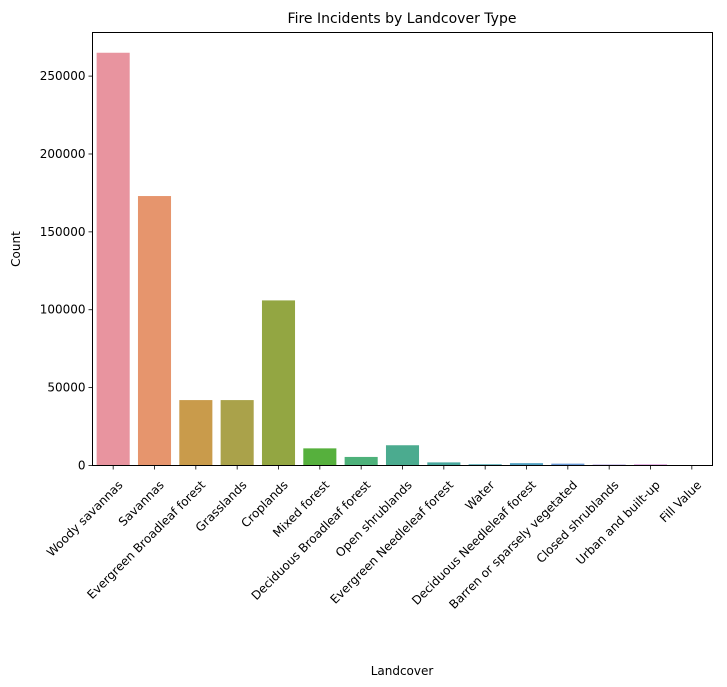 Image resolution: width=727 pixels, height=687 pixels. I want to click on chart-title: Fire Incidents by Landcover Type, so click(402, 19).